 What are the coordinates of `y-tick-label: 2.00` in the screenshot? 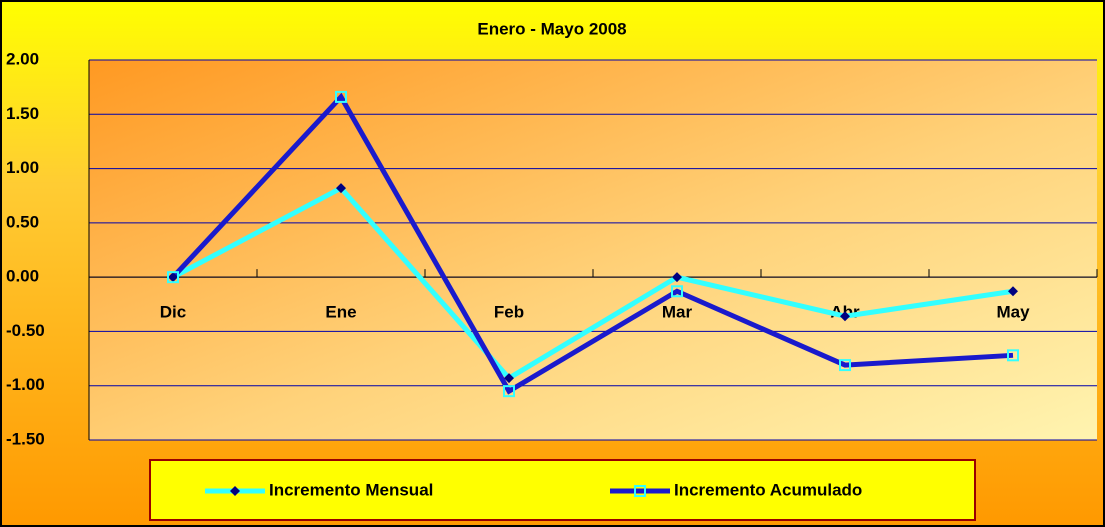 It's located at (22, 58).